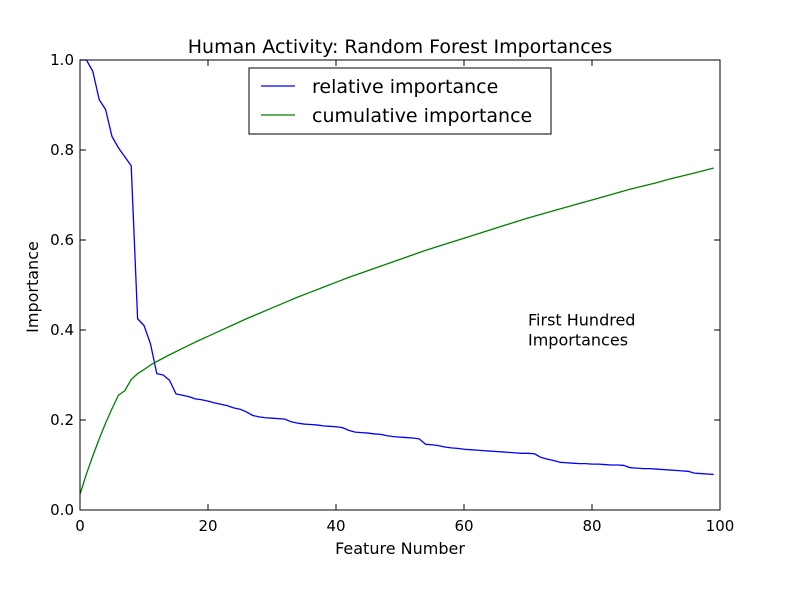 The height and width of the screenshot is (600, 800). Describe the element at coordinates (463, 526) in the screenshot. I see `x-tick-label: 60` at that location.